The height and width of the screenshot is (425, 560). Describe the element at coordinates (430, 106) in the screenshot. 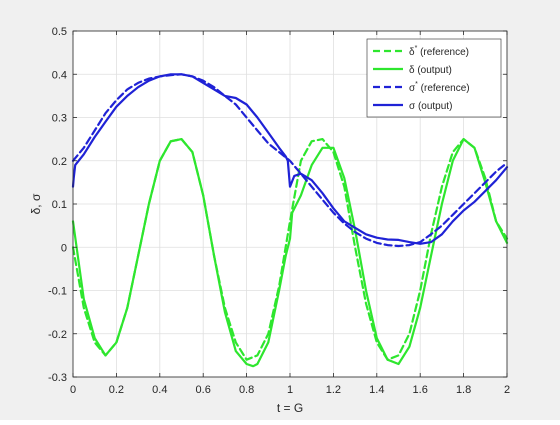

I see `legend-label: σ (output)` at that location.